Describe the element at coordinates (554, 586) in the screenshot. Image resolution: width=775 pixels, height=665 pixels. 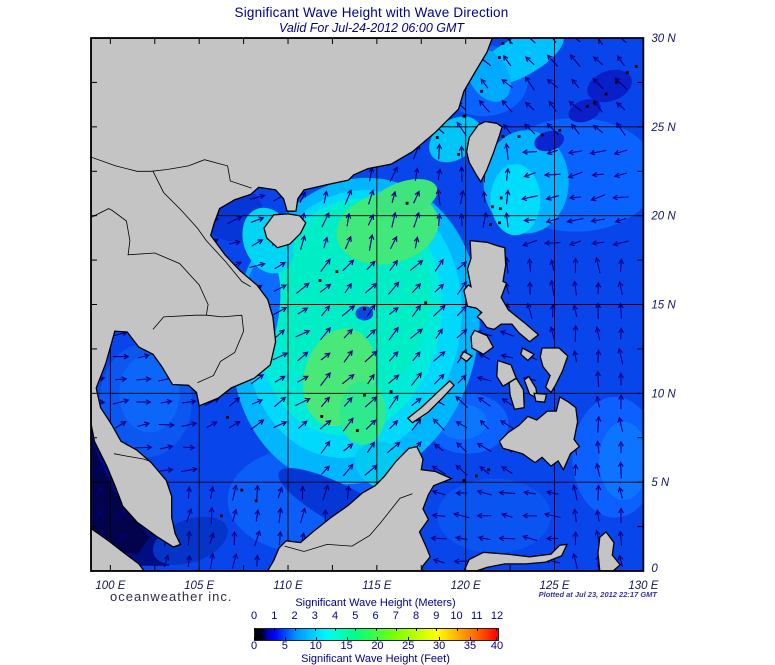
I see `lon-axis-label: 125 E` at that location.